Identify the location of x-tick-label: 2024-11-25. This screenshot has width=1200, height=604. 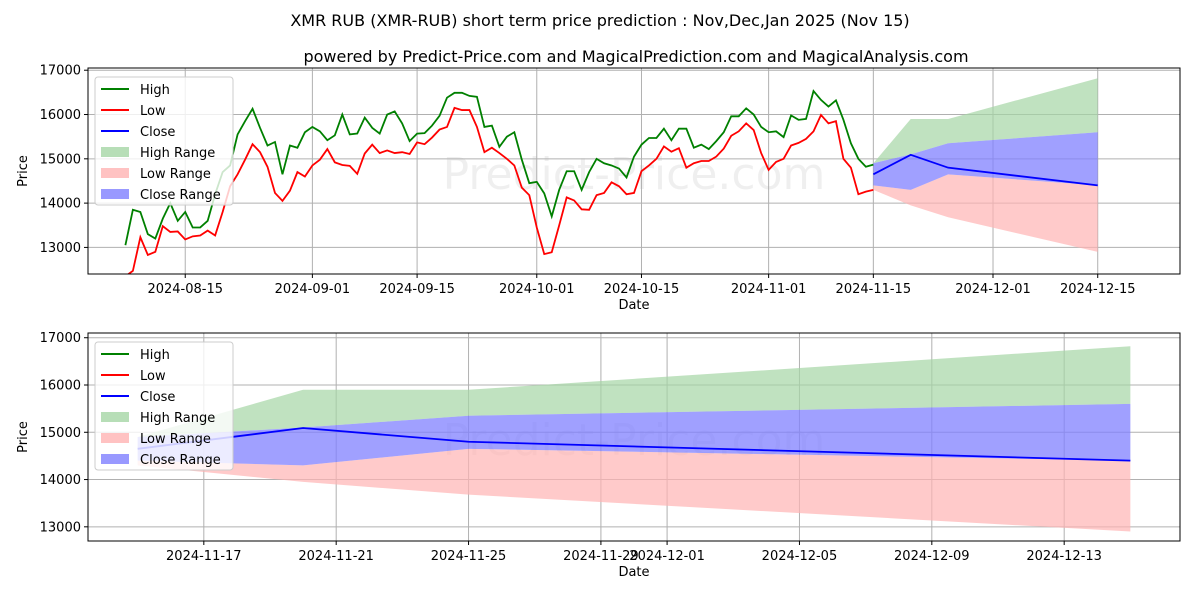
(469, 556).